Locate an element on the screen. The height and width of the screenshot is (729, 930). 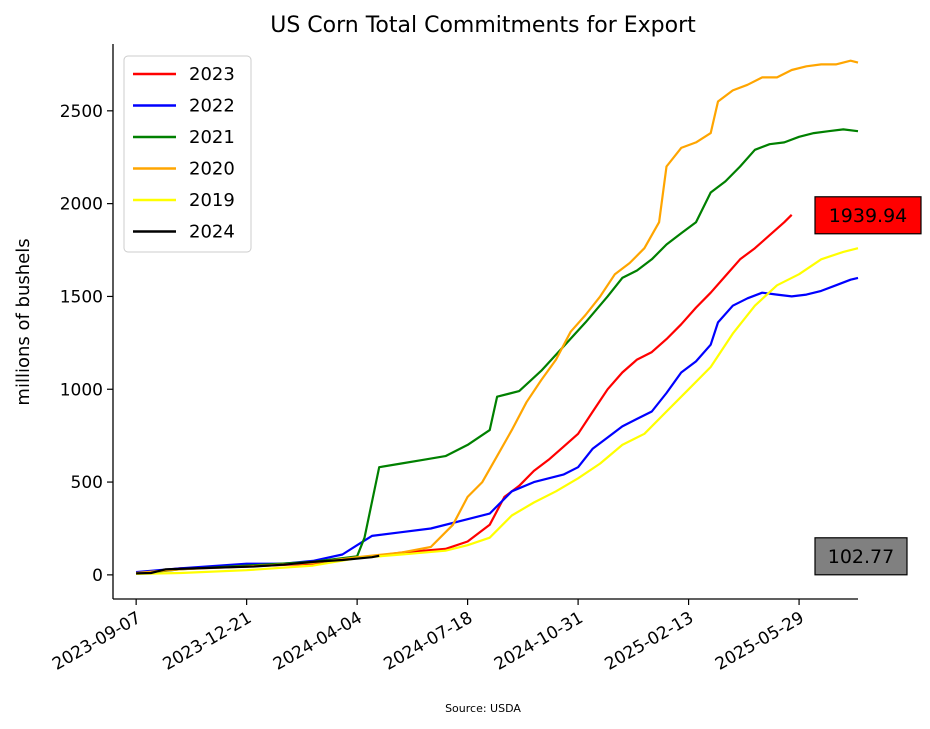
legend-label-2020: 2020 is located at coordinates (212, 169).